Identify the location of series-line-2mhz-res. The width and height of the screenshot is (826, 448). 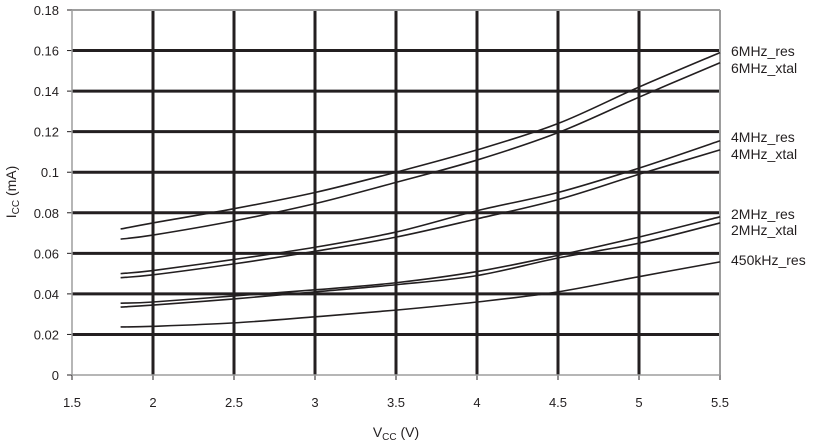
(420, 260).